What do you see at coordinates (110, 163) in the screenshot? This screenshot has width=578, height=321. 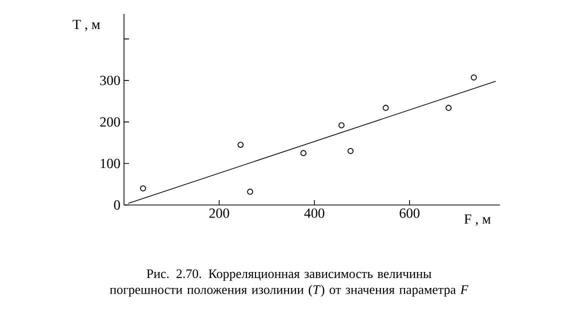 I see `y-tick-label: 100` at bounding box center [110, 163].